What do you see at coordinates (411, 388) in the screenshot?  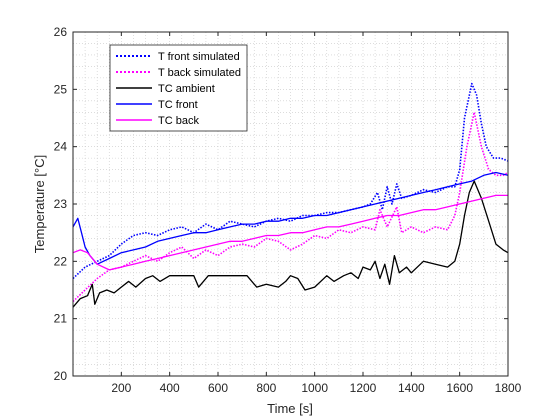 I see `x-tick-label: 1400` at bounding box center [411, 388].